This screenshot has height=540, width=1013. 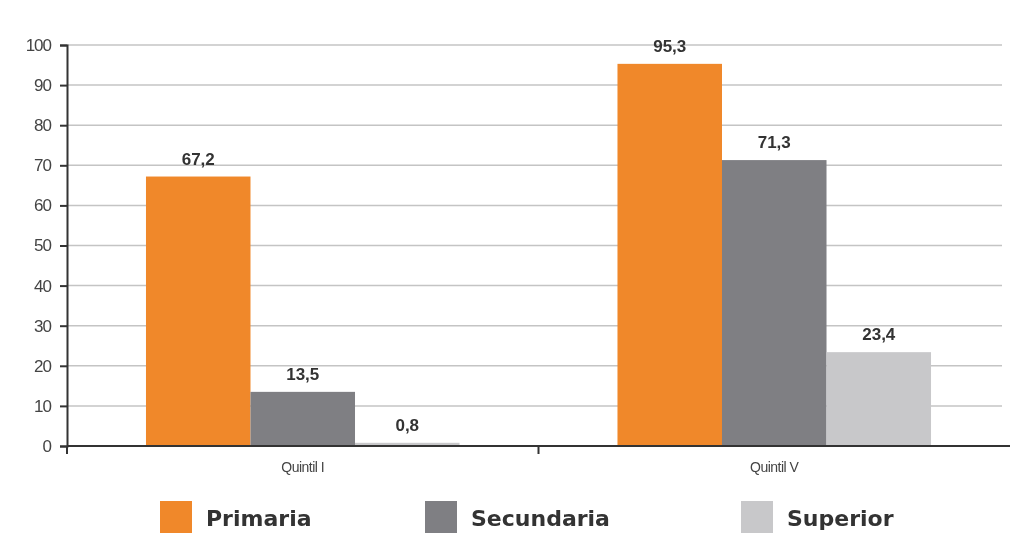 What do you see at coordinates (43, 326) in the screenshot?
I see `y-tick-label: 30` at bounding box center [43, 326].